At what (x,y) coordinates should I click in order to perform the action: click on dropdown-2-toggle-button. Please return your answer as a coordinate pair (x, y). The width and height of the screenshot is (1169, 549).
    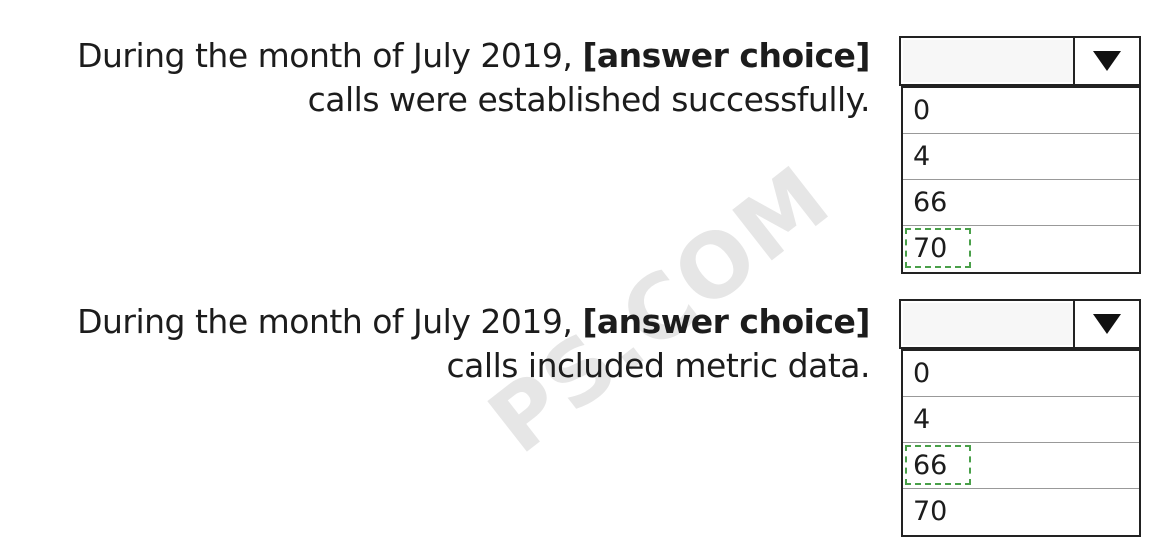
    Looking at the image, I should click on (1106, 324).